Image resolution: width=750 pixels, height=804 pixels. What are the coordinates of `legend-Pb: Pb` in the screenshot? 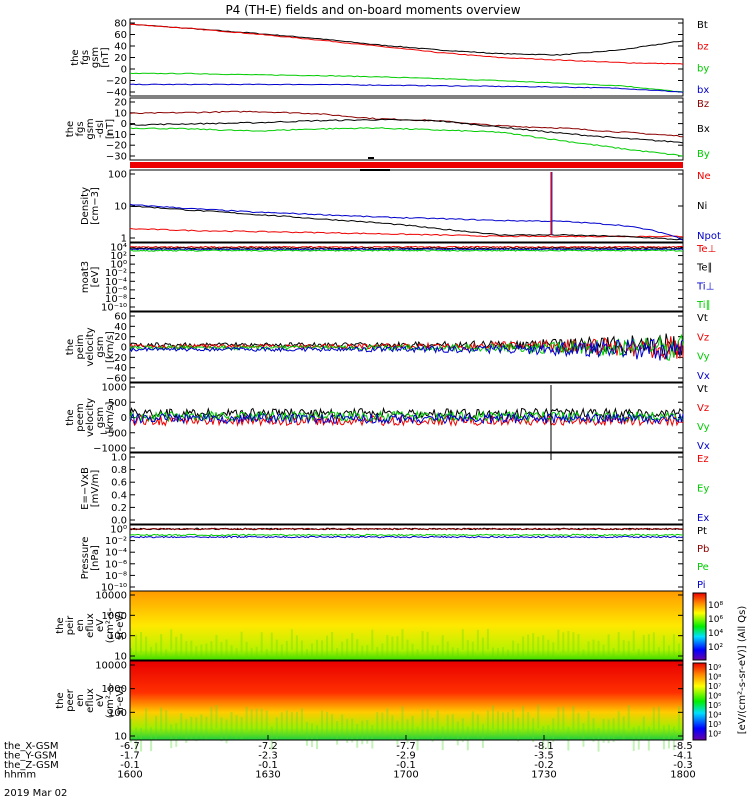 It's located at (703, 549).